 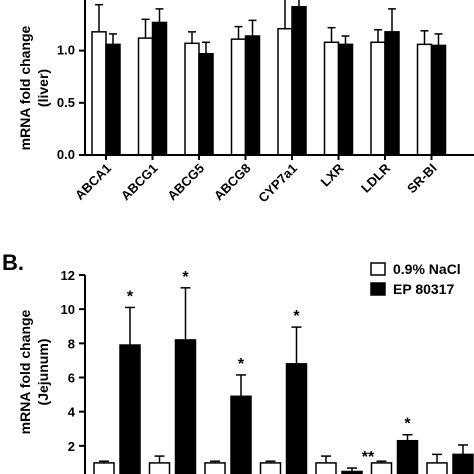 I want to click on liver-y-tick-label: 1.0, so click(x=66, y=50).